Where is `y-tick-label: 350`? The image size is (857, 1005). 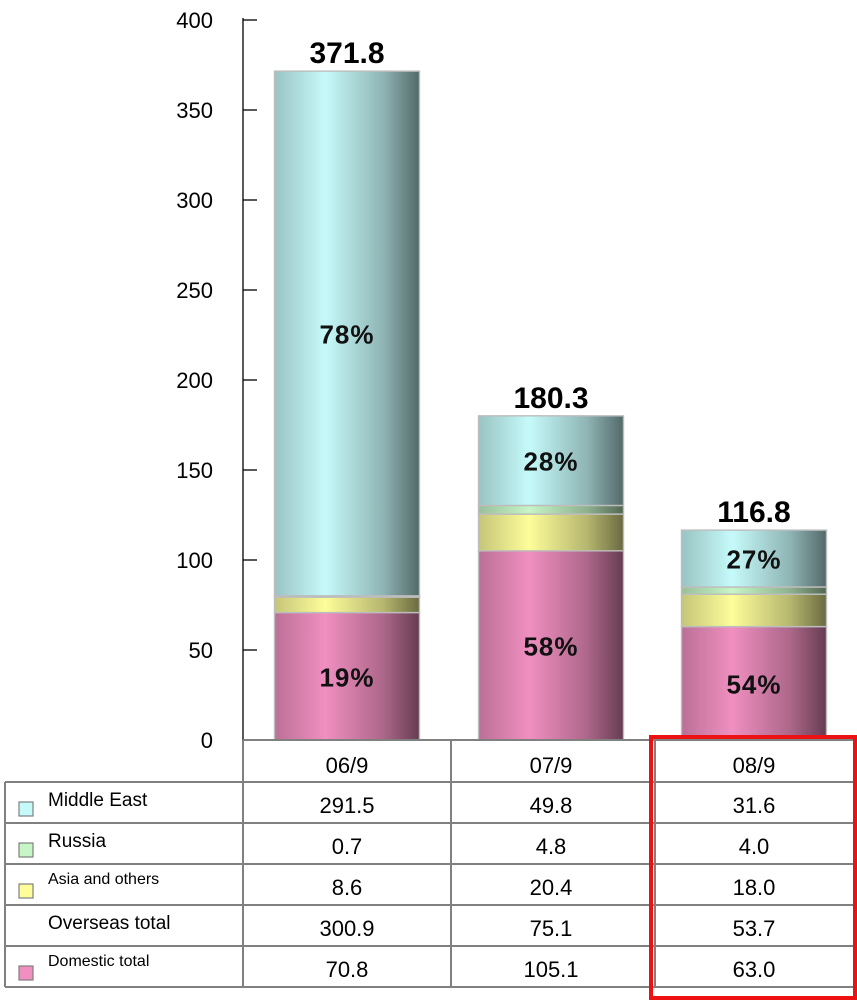
y-tick-label: 350 is located at coordinates (194, 110).